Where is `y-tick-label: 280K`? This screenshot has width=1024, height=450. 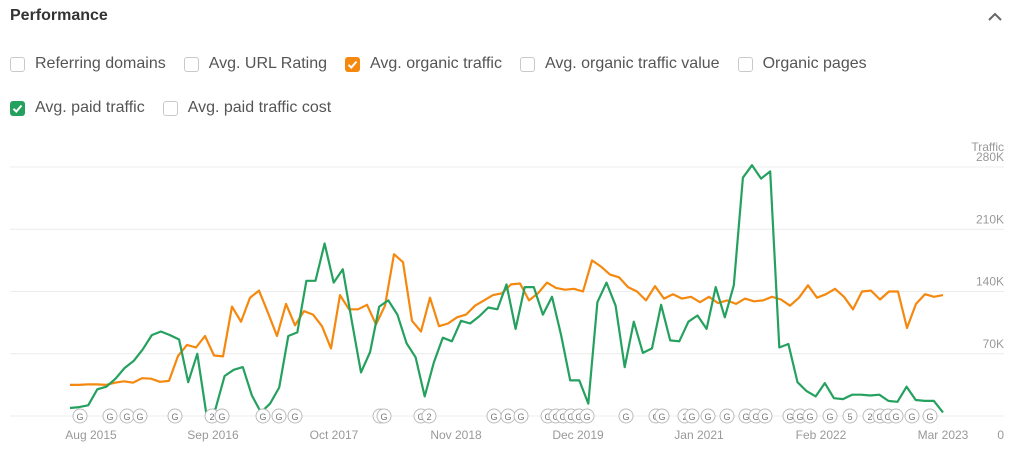 y-tick-label: 280K is located at coordinates (990, 157).